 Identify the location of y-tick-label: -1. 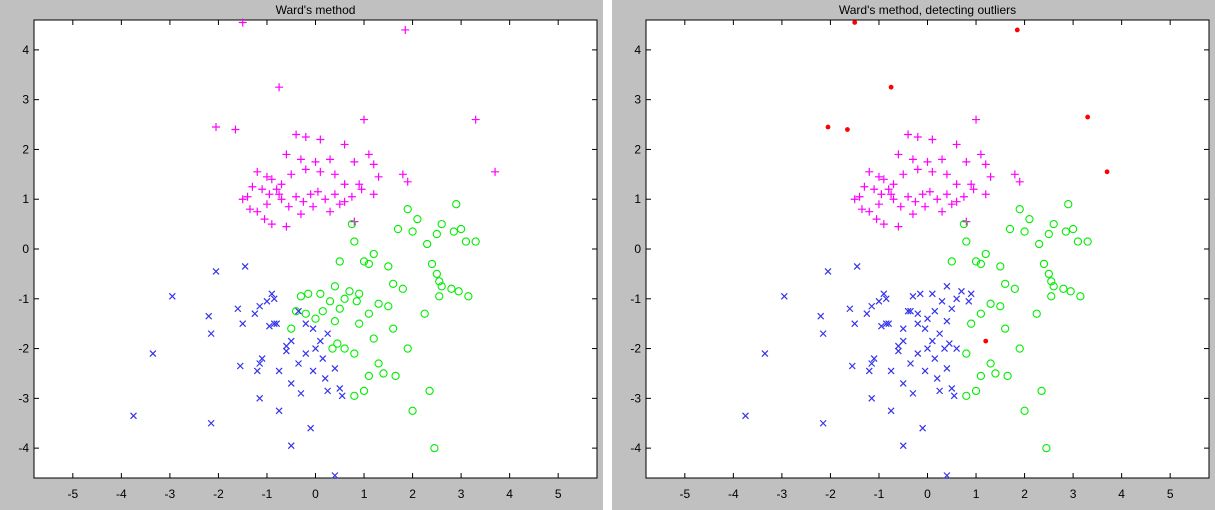
(635, 299).